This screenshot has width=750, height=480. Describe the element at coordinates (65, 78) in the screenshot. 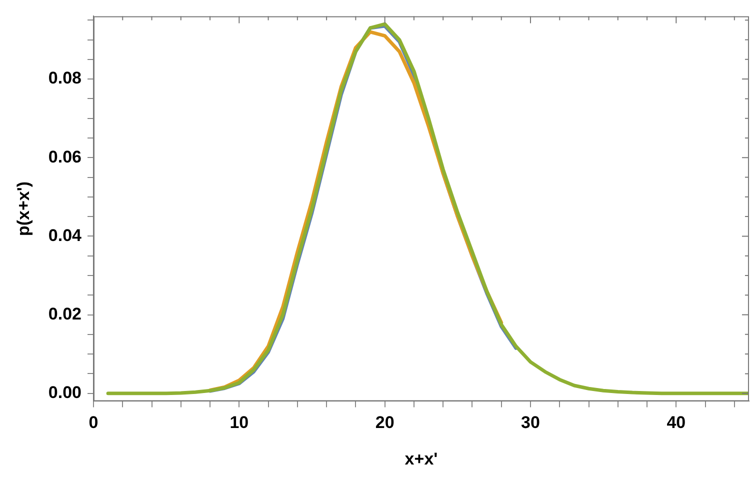

I see `y-tick-label: 0.08` at that location.